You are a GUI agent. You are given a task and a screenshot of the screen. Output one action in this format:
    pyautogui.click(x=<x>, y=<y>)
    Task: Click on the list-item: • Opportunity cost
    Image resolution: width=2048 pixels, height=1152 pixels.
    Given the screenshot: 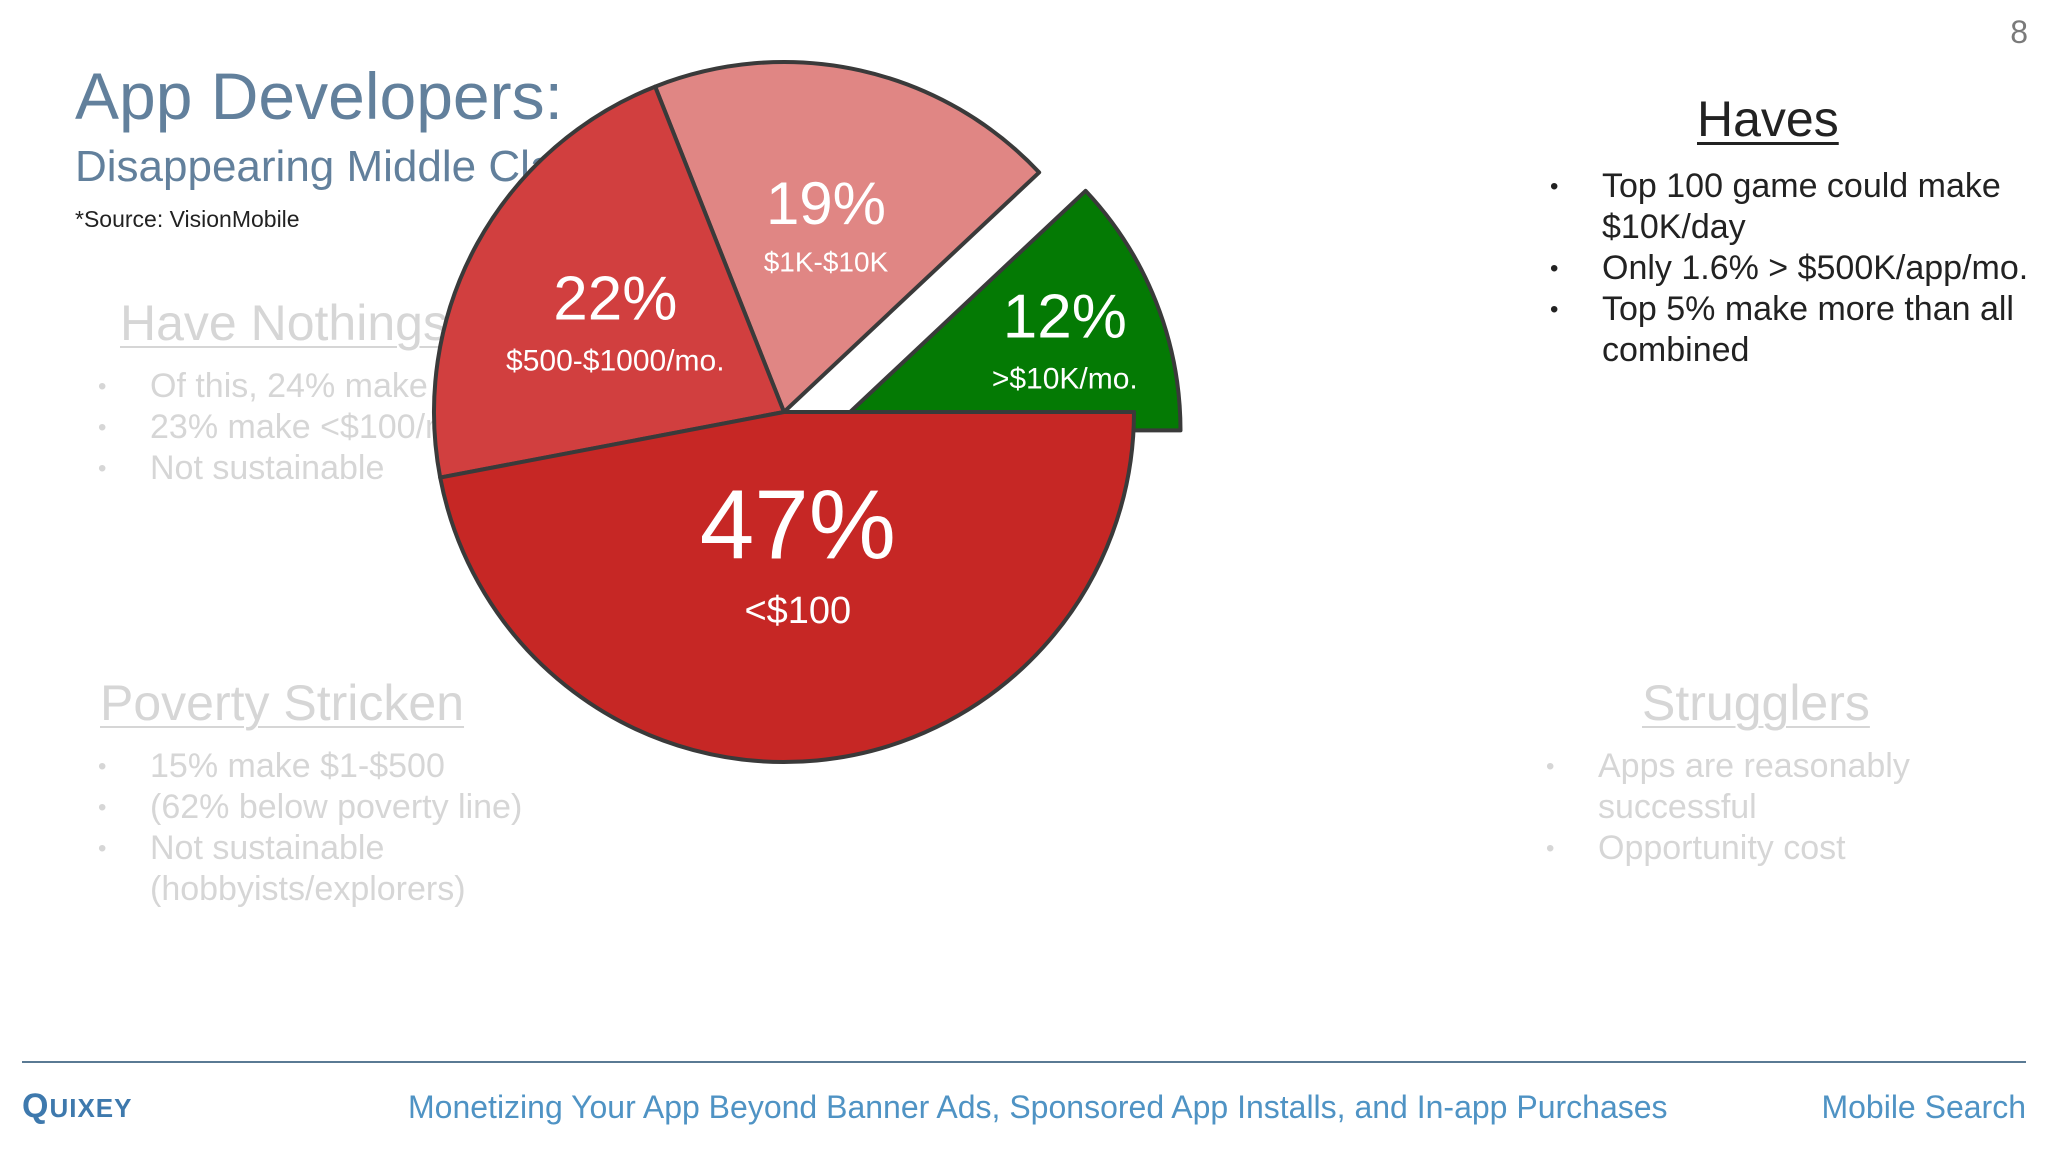 What is the action you would take?
    pyautogui.click(x=1696, y=848)
    